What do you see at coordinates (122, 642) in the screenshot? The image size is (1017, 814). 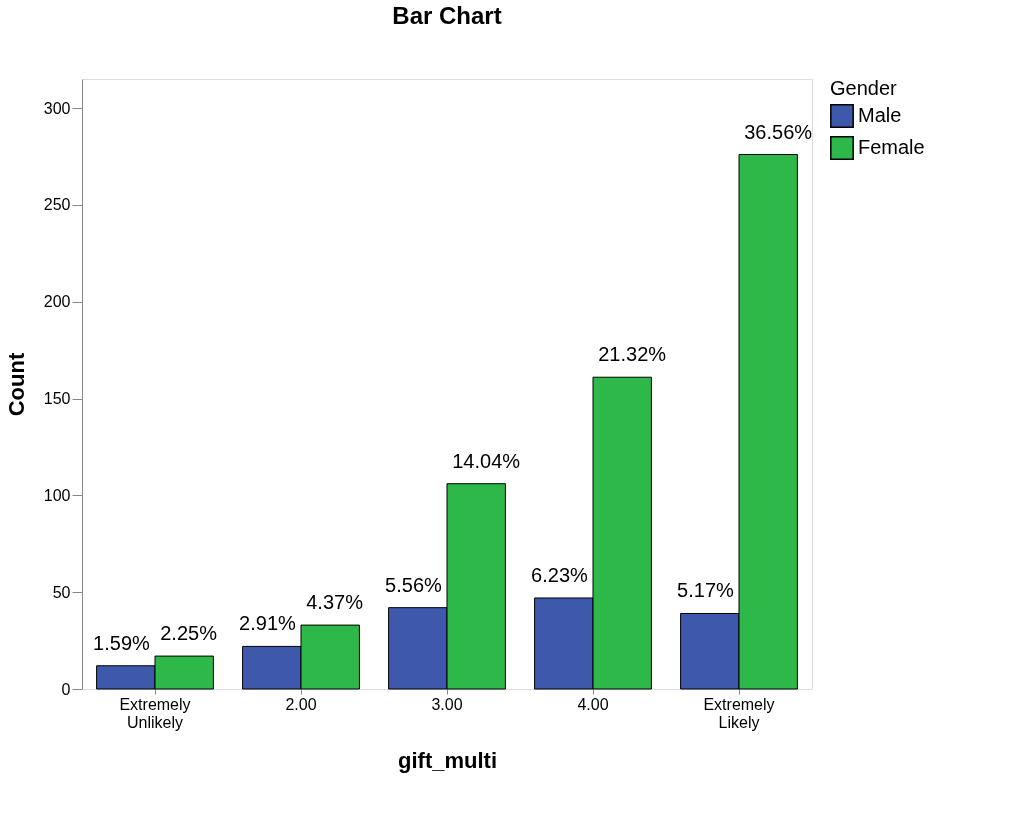 I see `annotation: 1.59%` at bounding box center [122, 642].